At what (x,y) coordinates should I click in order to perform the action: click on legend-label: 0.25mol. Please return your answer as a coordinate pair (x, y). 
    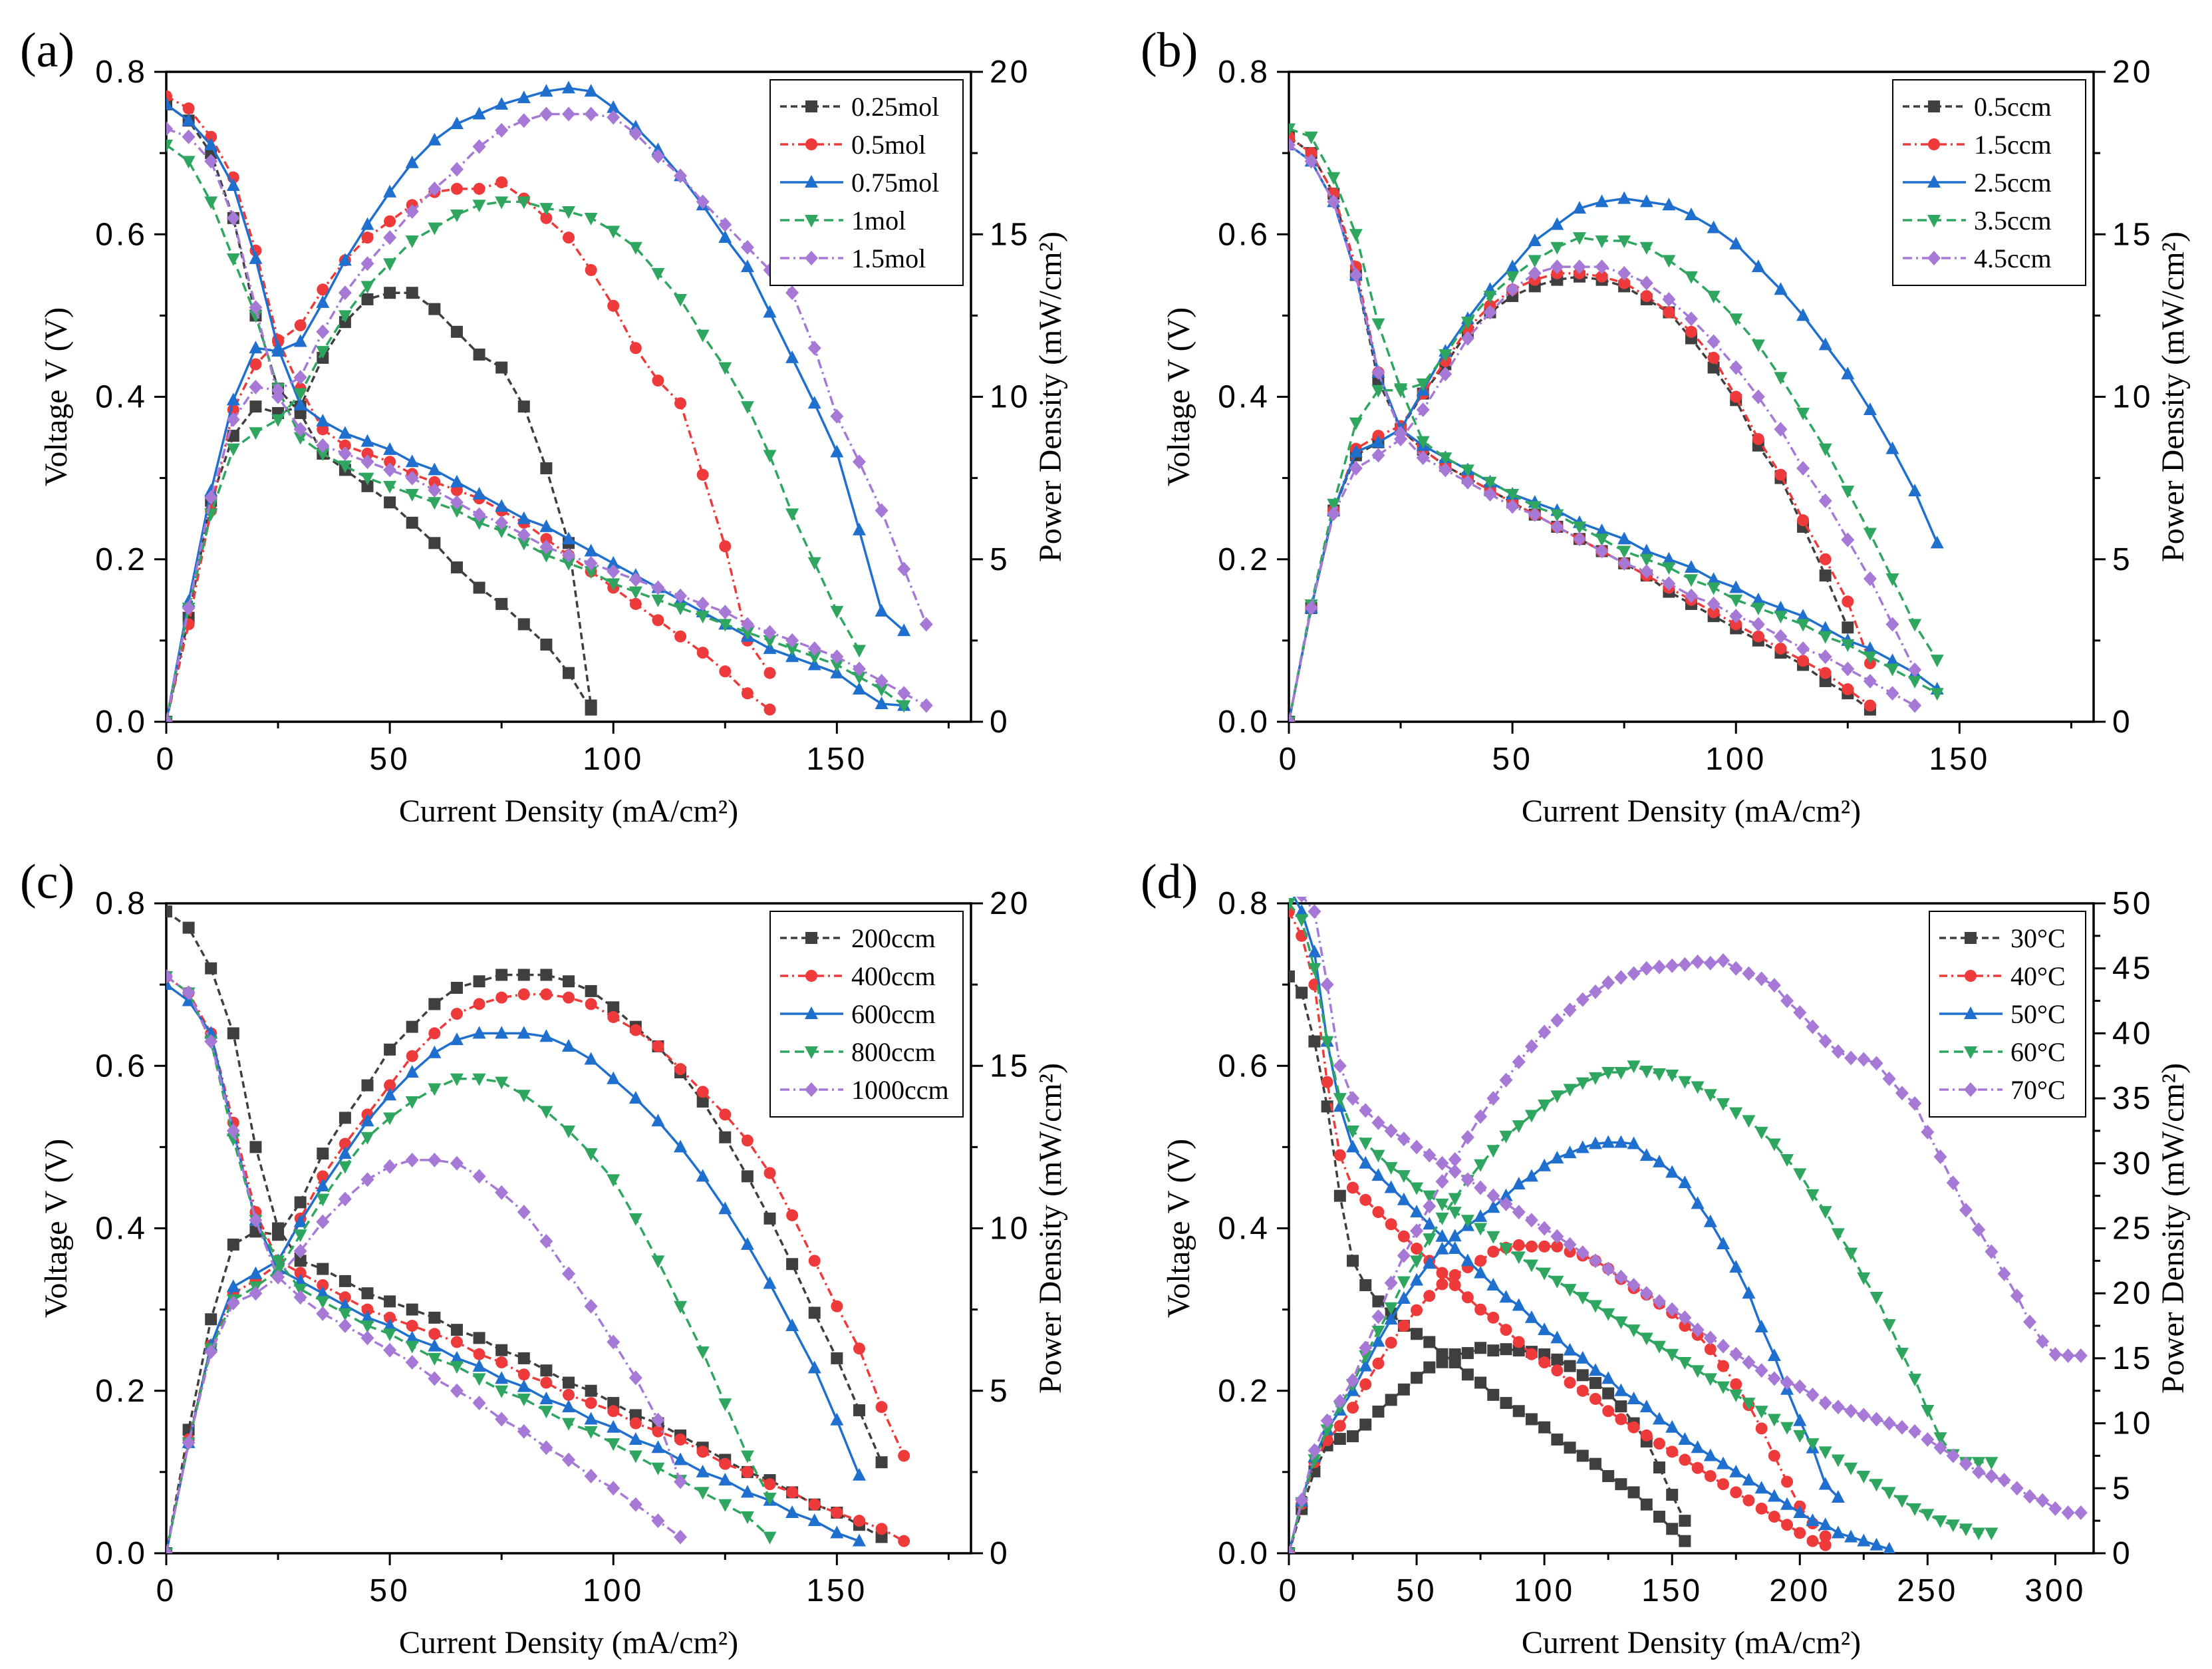
    Looking at the image, I should click on (895, 107).